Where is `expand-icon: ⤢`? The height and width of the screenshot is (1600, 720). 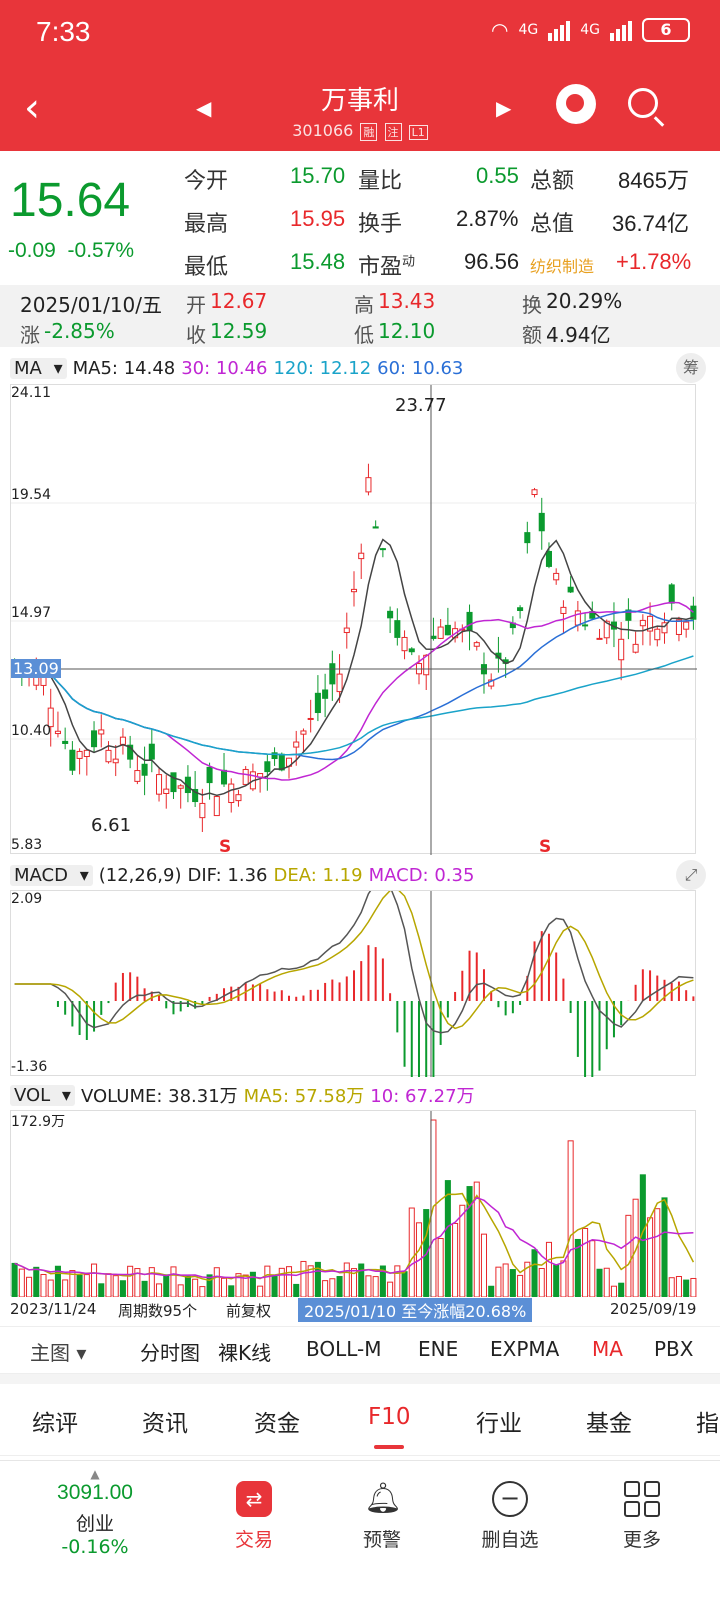 expand-icon: ⤢ is located at coordinates (691, 875).